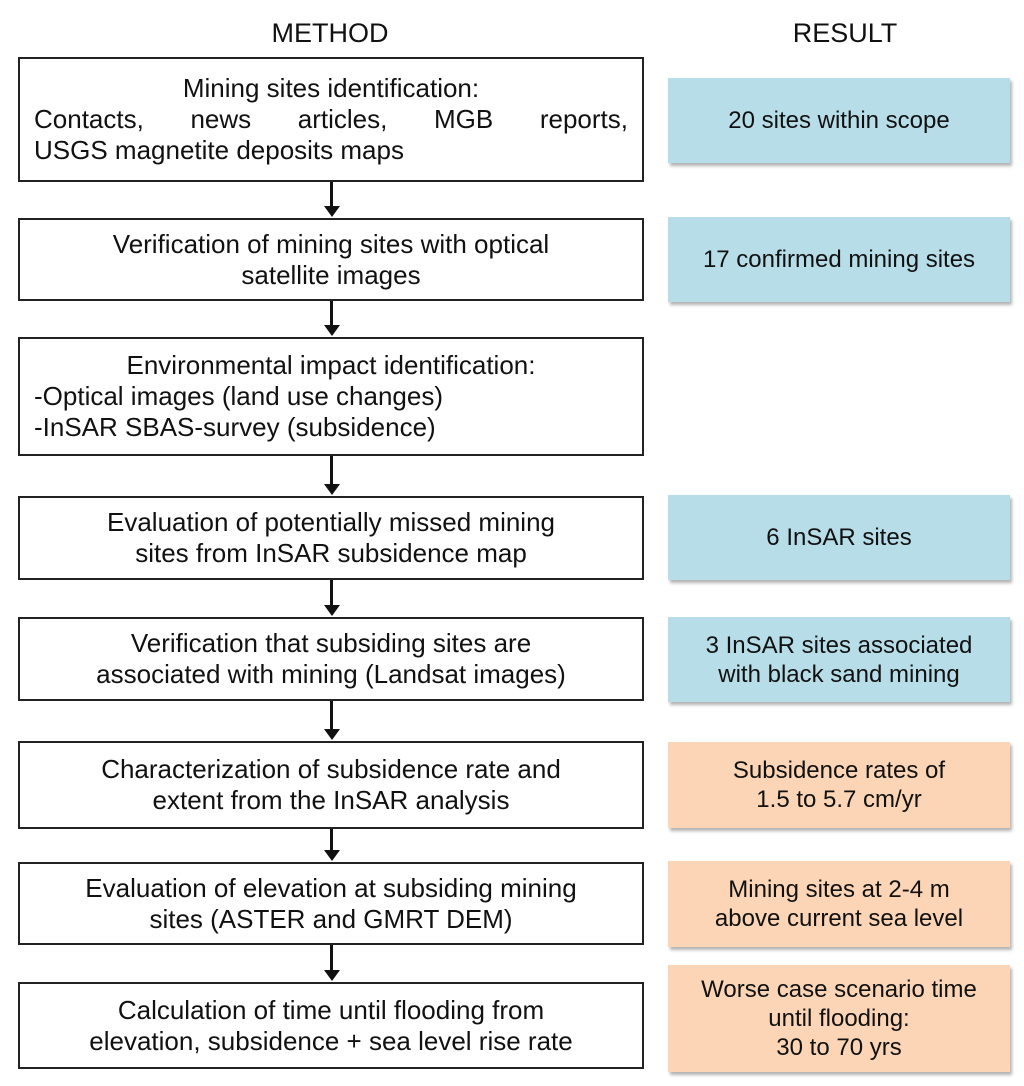 This screenshot has height=1086, width=1024. What do you see at coordinates (839, 1047) in the screenshot?
I see `result-text: 30 to 70 yrs` at bounding box center [839, 1047].